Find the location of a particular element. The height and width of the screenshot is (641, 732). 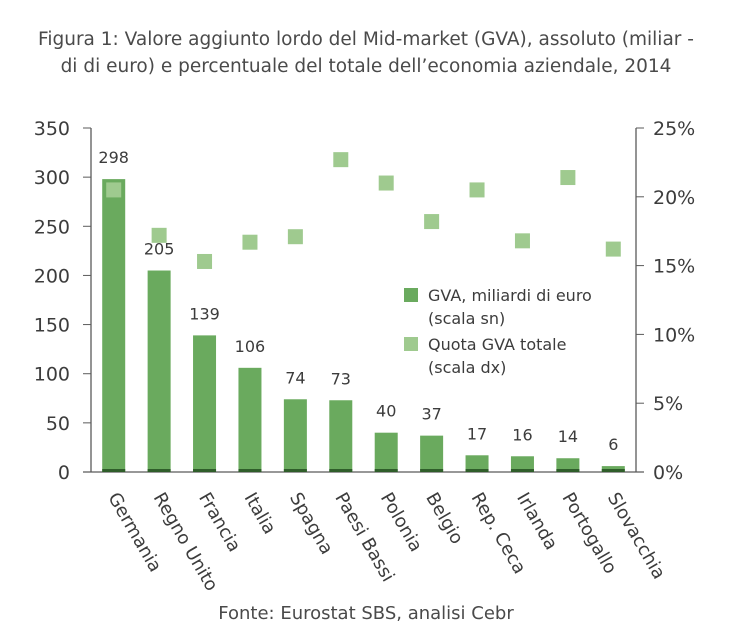

bar-data-label: 106 is located at coordinates (250, 346).